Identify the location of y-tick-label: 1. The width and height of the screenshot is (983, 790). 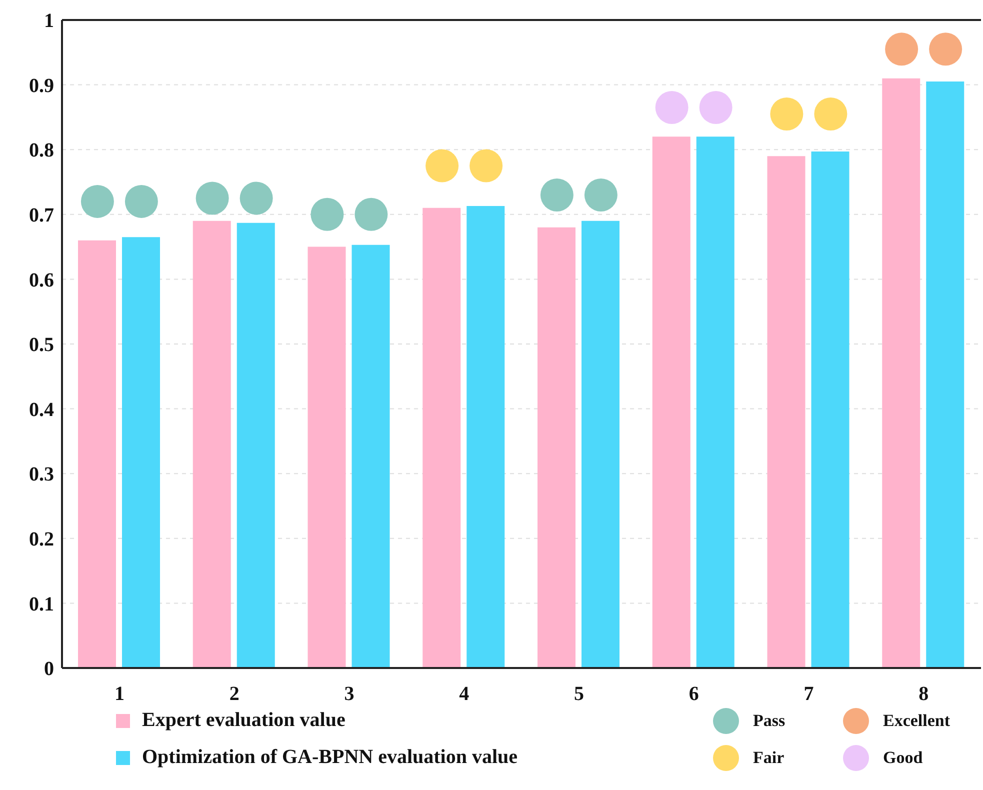
(49, 21).